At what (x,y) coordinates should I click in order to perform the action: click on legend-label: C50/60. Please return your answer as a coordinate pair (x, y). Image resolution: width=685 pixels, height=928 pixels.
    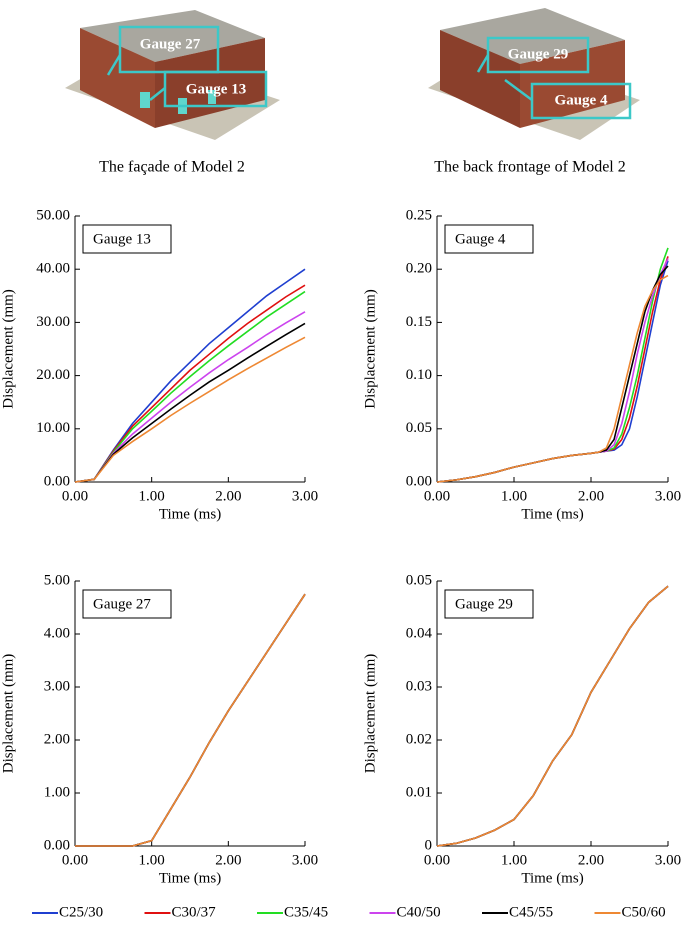
    Looking at the image, I should click on (644, 912).